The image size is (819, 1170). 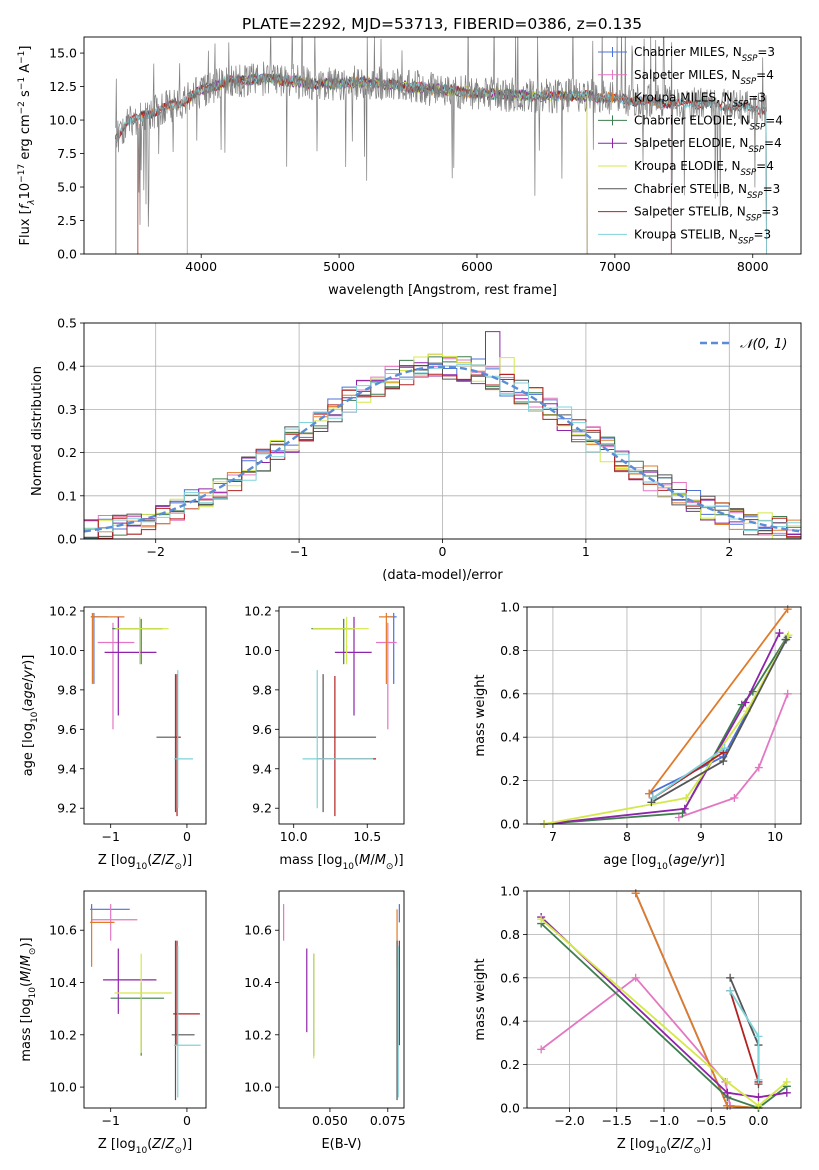 I want to click on y-axis-label: age [log10(age/yr)], so click(x=30, y=716).